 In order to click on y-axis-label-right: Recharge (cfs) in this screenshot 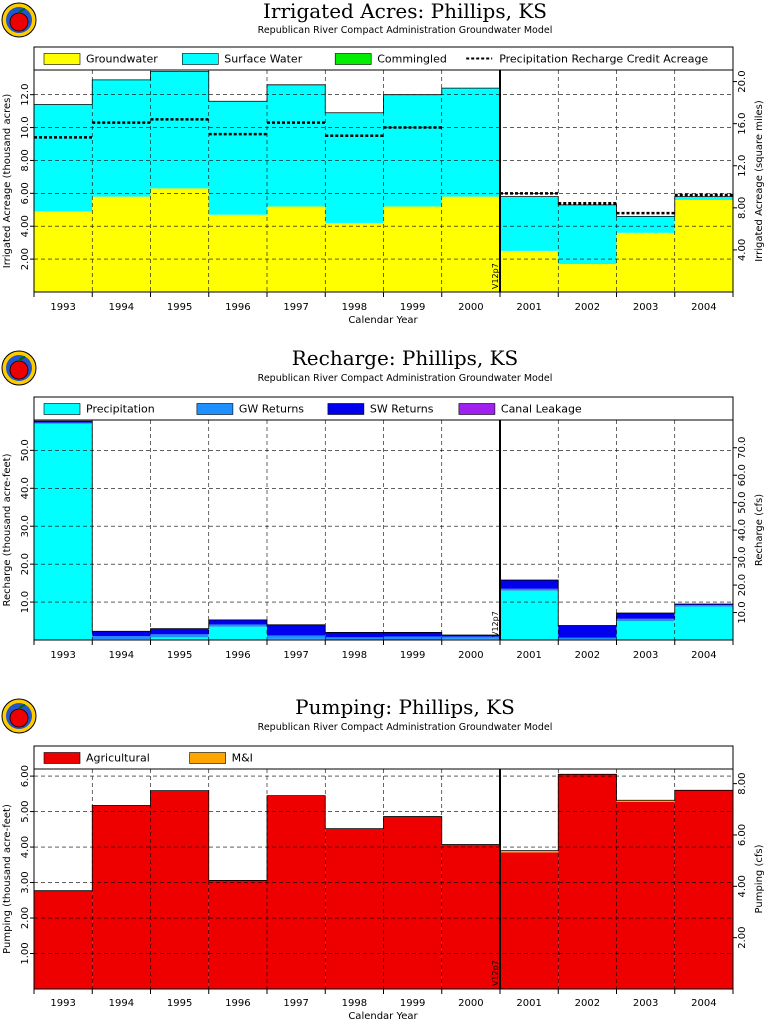, I will do `click(759, 530)`.